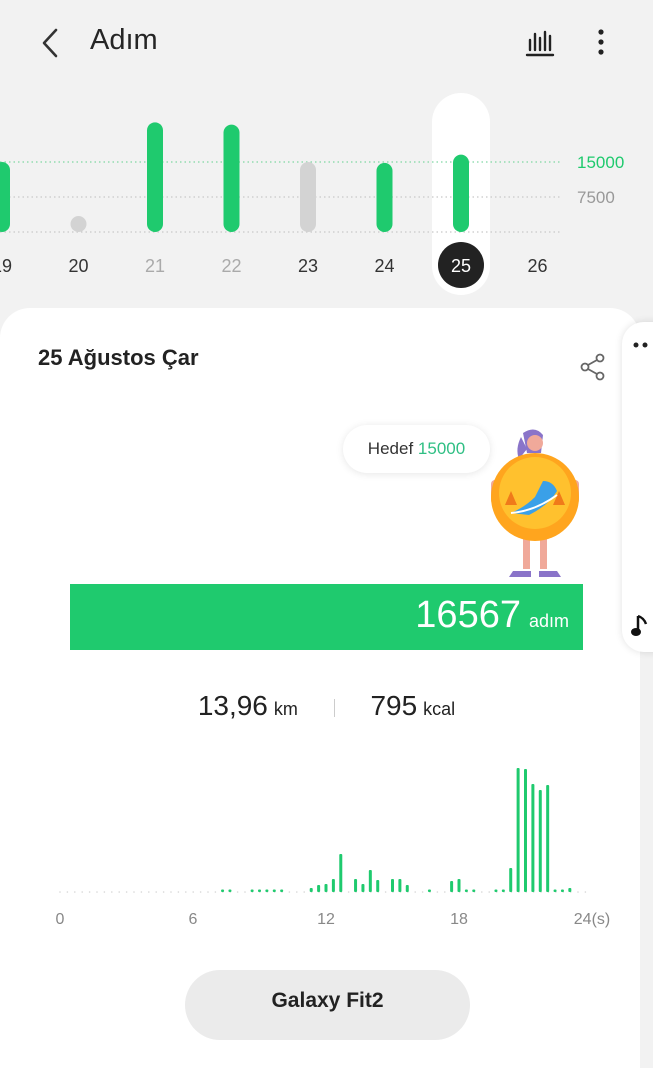  I want to click on back-button, so click(51, 43).